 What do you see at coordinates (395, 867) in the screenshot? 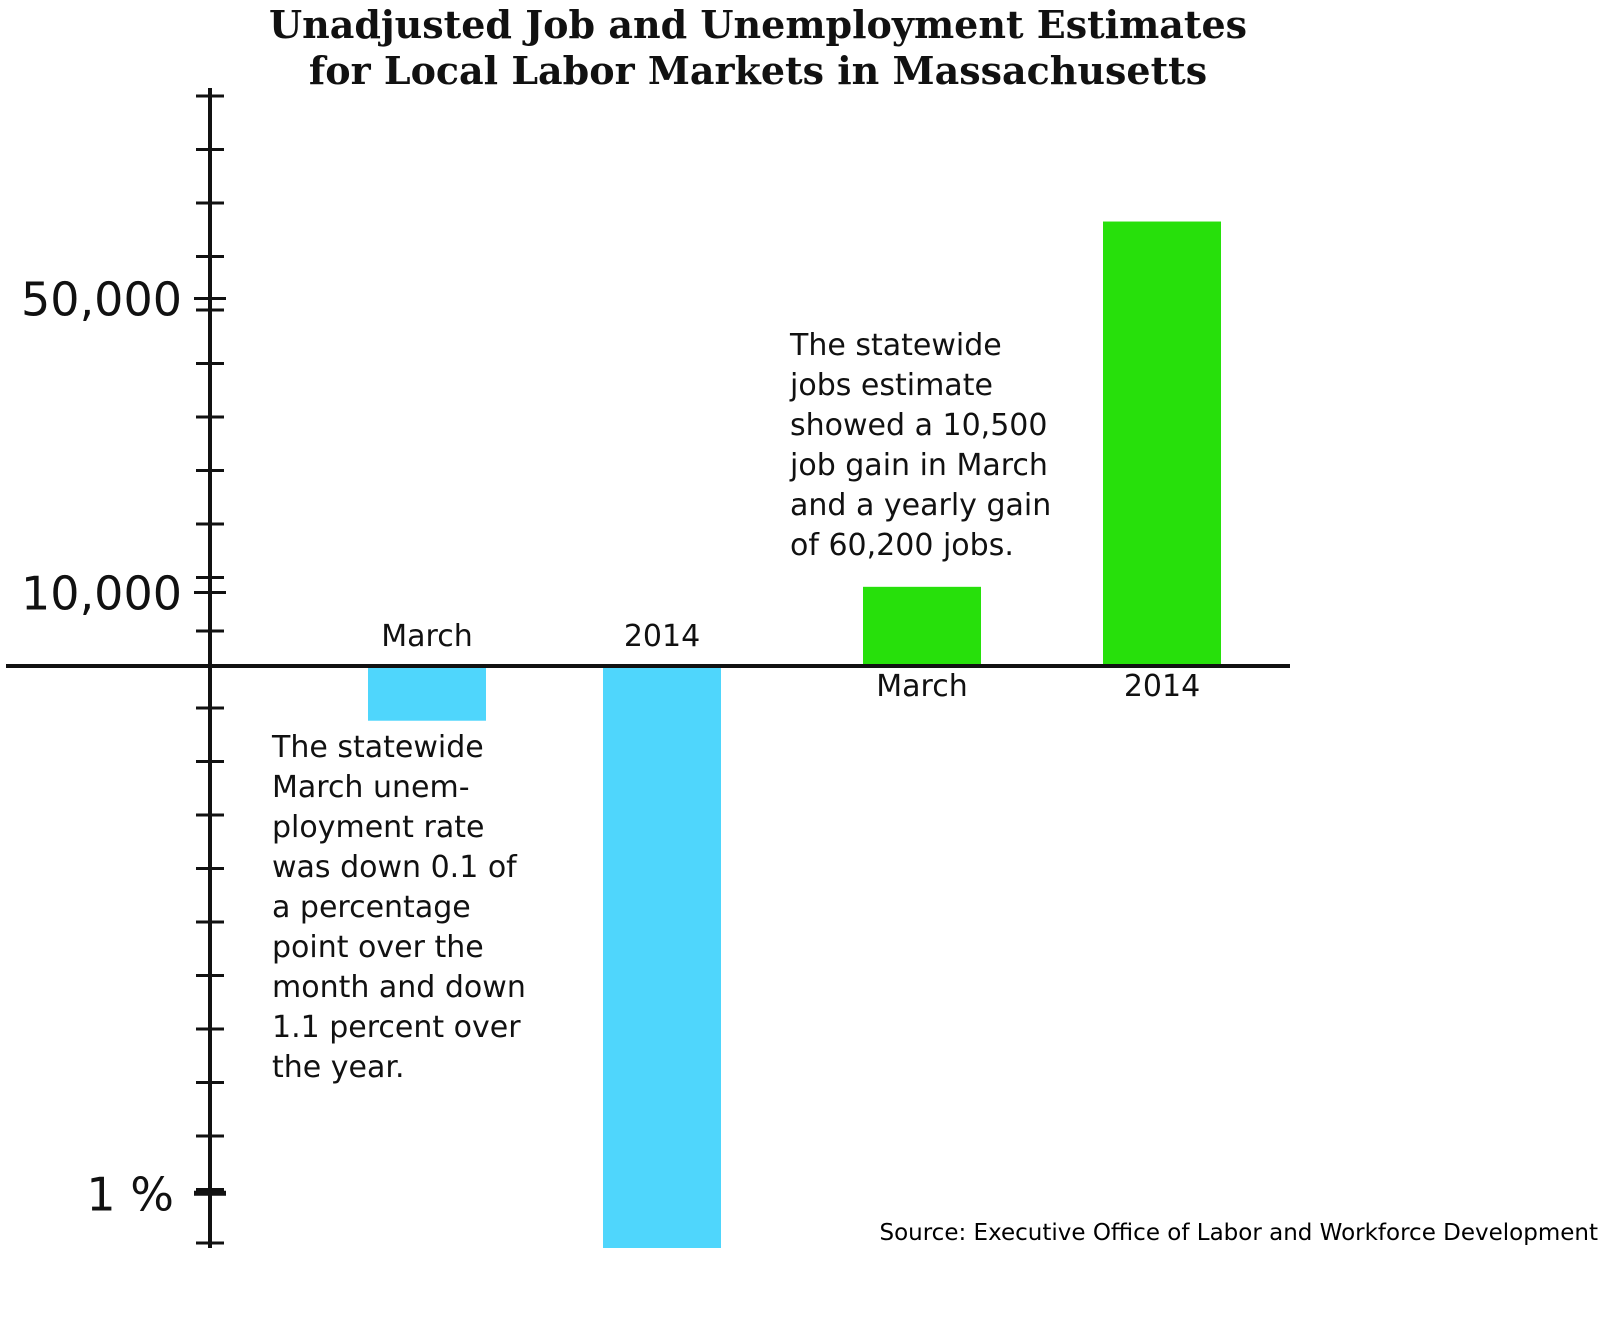
I see `unemployment-annotation-line: was down 0.1 of` at bounding box center [395, 867].